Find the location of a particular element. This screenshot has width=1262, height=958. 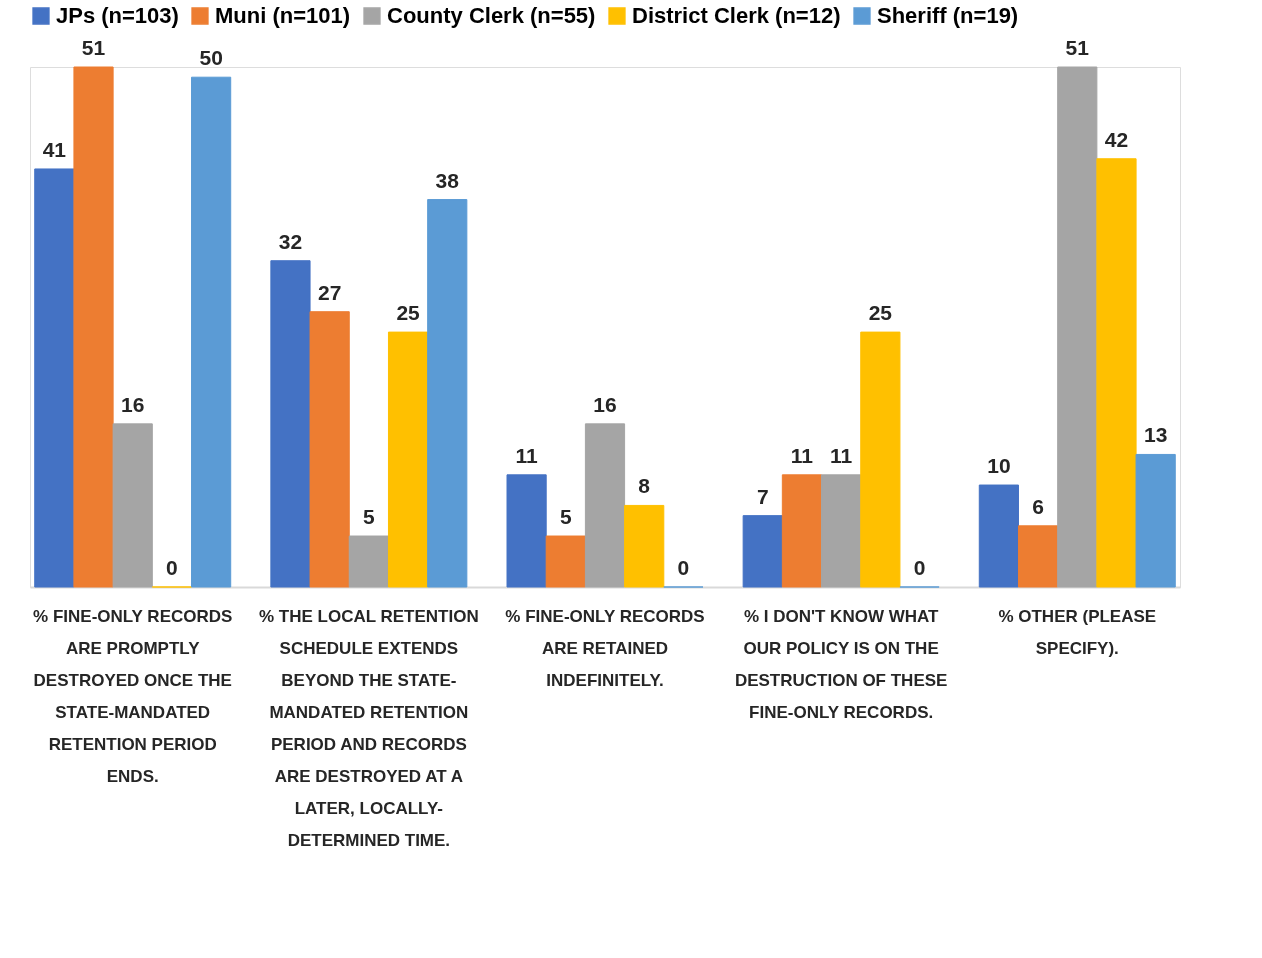

x-tick-label: % THE LOCAL RETENTION SCHEDULE EXTENDS BEYOND THE STATE-MANDATED RETENTION PERIOD AND RECORDS ARE DESTROYED AT A LATER, LOCALLY-DETERMINED TIME. is located at coordinates (368, 728).